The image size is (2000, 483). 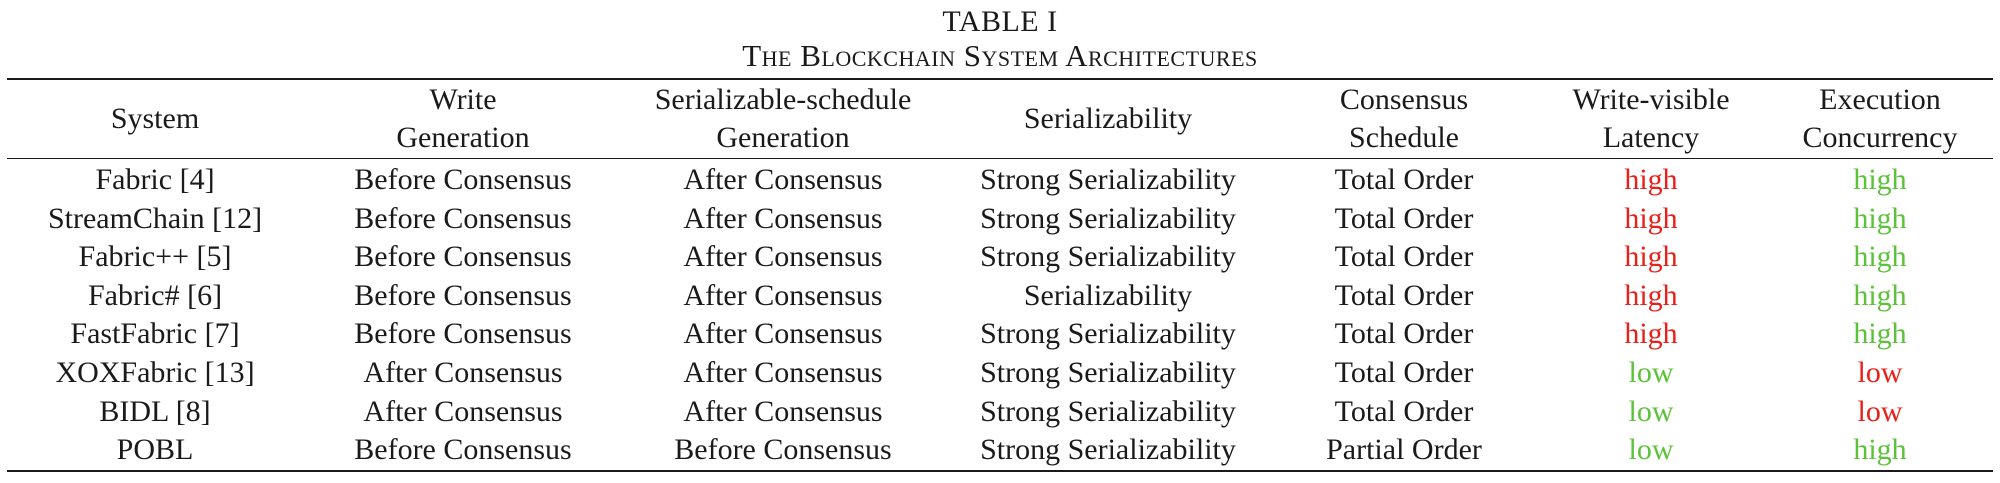 What do you see at coordinates (155, 334) in the screenshot?
I see `cell-system: FastFabric [7]` at bounding box center [155, 334].